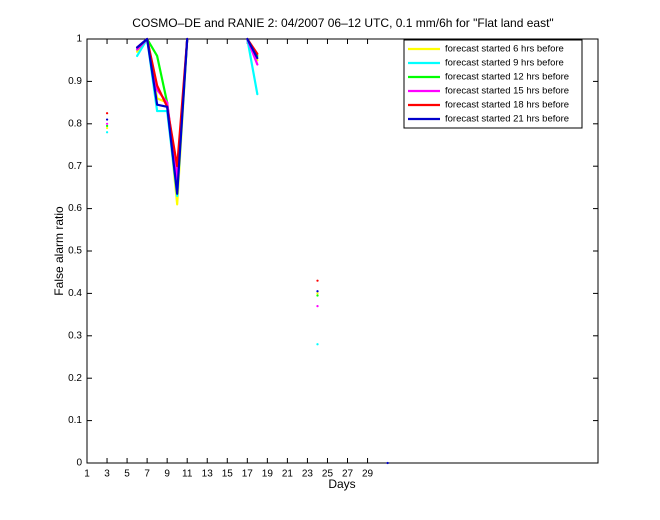  I want to click on y-tick-label: 0.8, so click(75, 123).